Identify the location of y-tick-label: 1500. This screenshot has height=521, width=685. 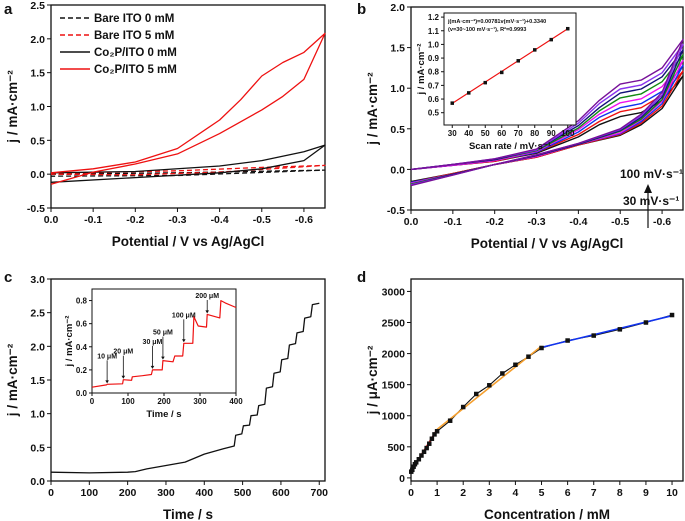
(394, 386).